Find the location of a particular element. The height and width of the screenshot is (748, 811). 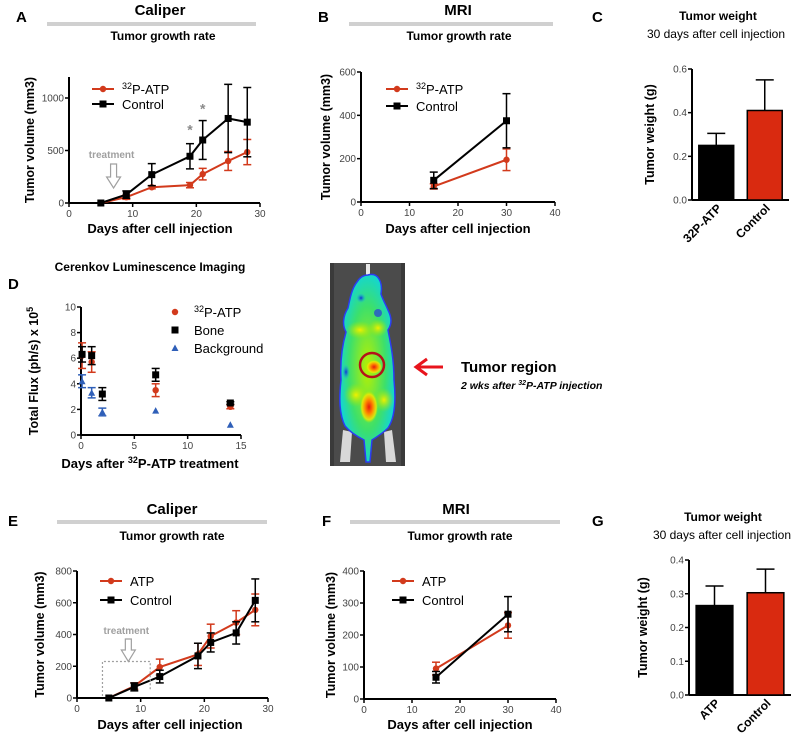

x-axis-label: Days after cell injection is located at coordinates (169, 724).